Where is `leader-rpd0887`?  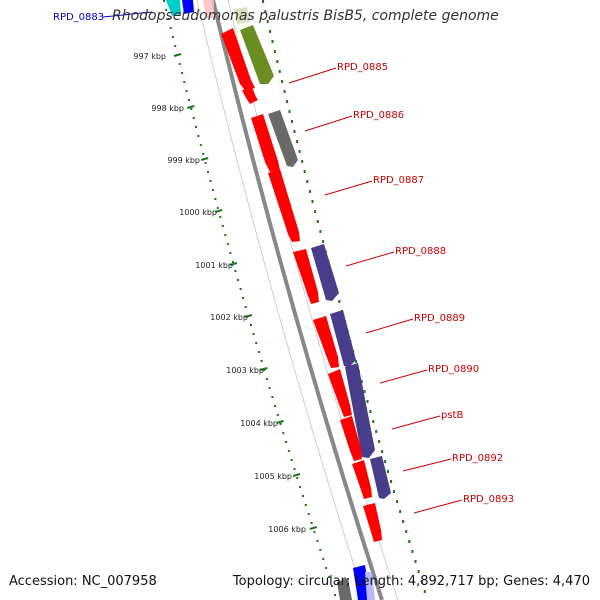
leader-rpd0887 is located at coordinates (348, 188).